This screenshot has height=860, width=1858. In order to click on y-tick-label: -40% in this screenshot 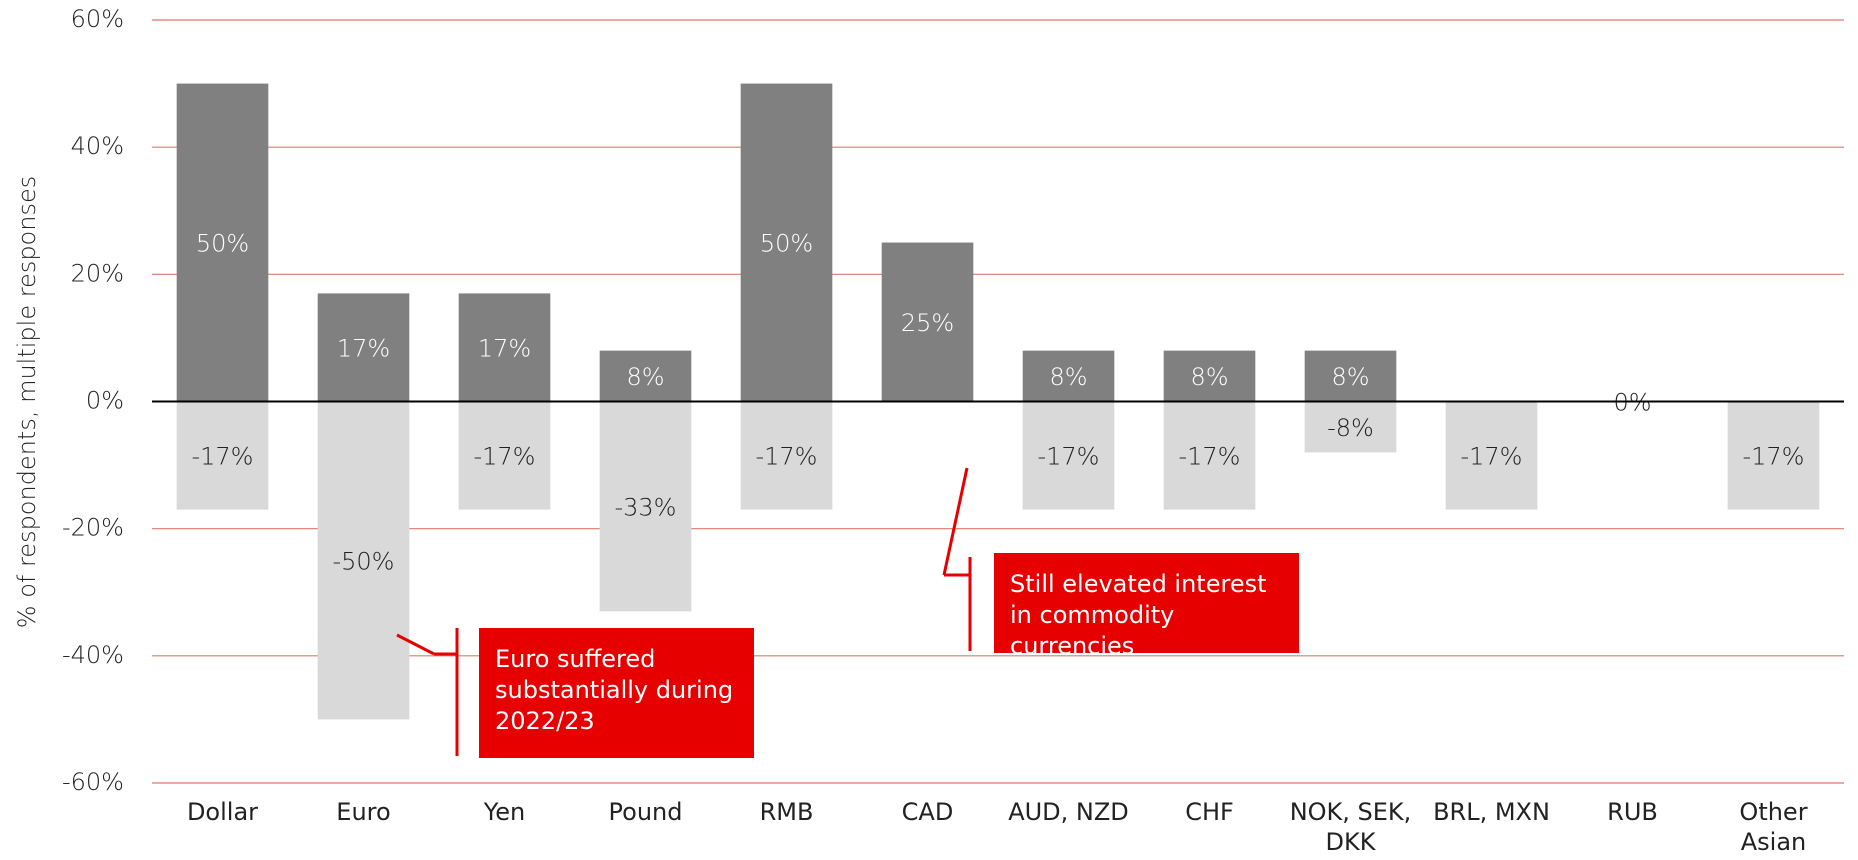, I will do `click(93, 655)`.